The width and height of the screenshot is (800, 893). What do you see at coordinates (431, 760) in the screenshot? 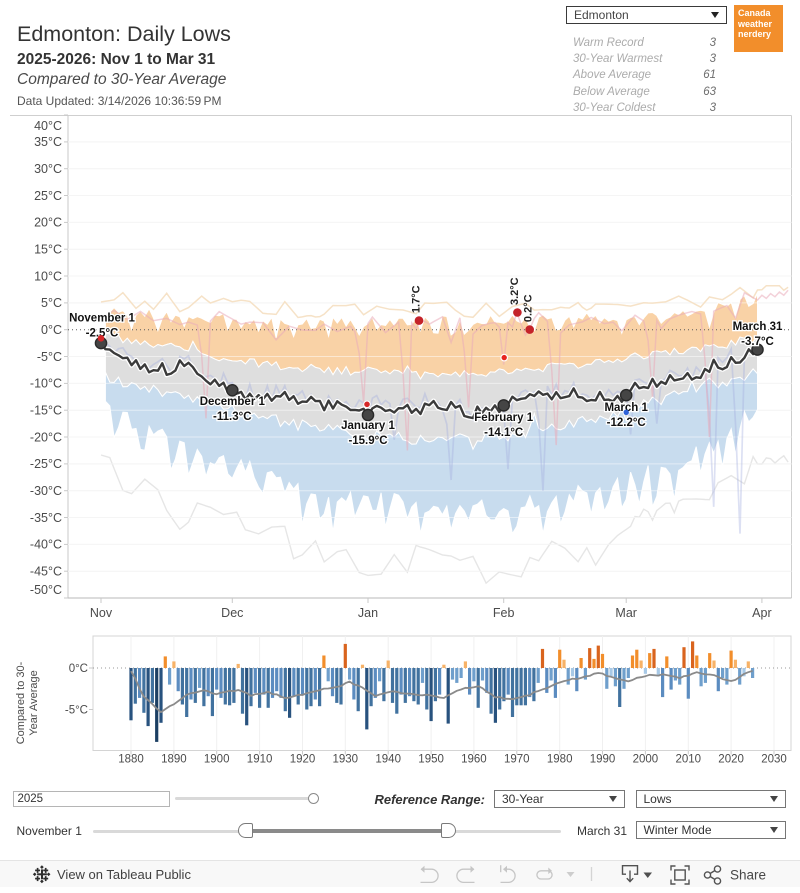
I see `svg-text: 1950` at bounding box center [431, 760].